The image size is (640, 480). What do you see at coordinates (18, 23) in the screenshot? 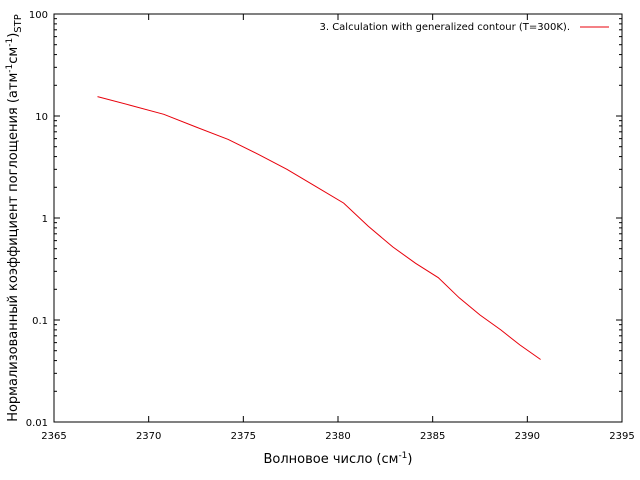
I see `y-axis-title-sub: STP` at bounding box center [18, 23].